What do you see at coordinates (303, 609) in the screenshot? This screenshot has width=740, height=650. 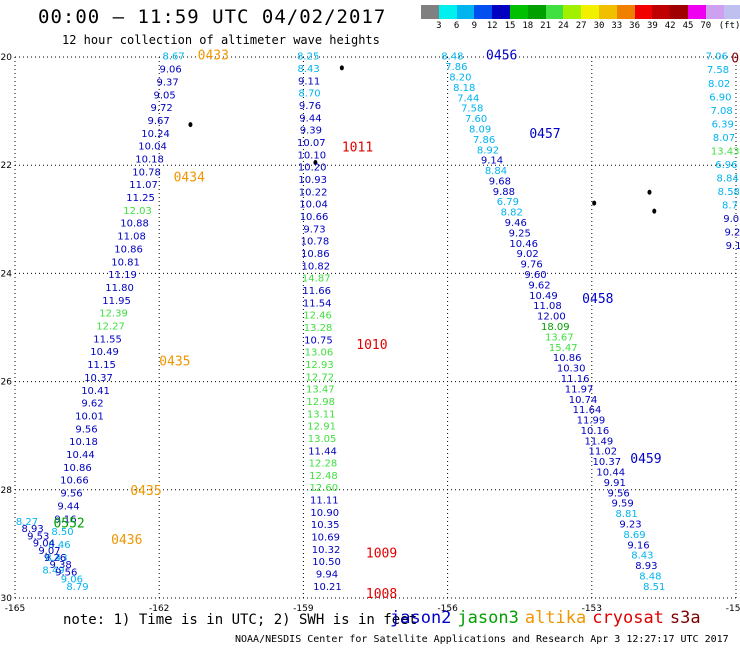 I see `x-tick-label: -159` at bounding box center [303, 609].